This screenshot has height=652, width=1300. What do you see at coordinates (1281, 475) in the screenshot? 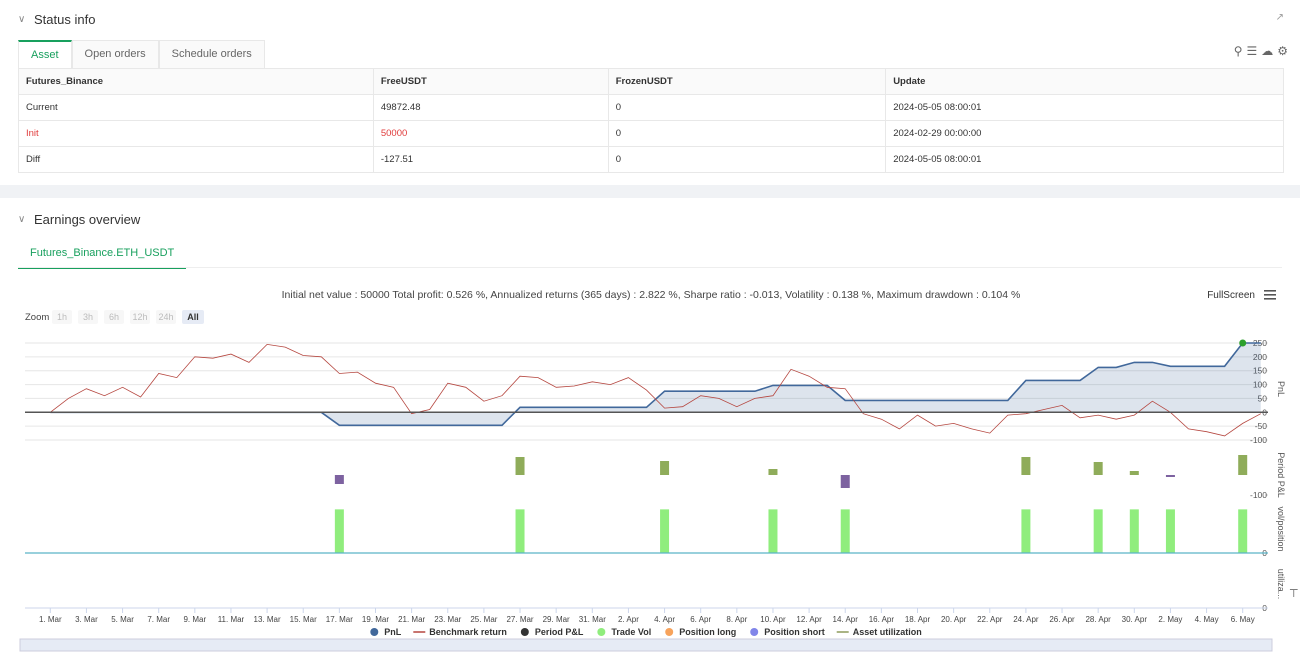
I see `axis-title: Period P&L` at bounding box center [1281, 475].